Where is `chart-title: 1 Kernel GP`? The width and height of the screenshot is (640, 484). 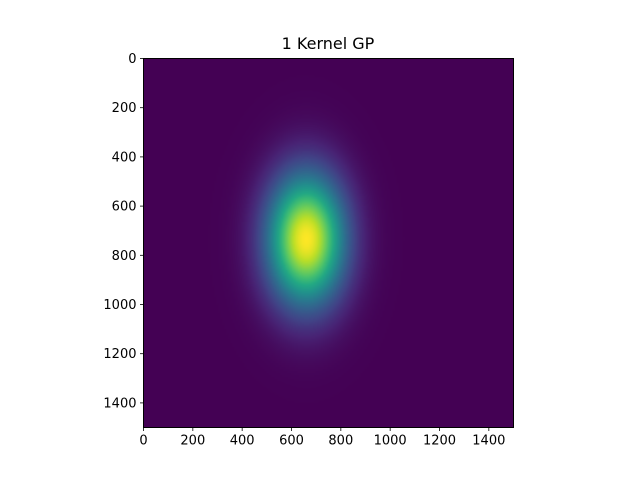 chart-title: 1 Kernel GP is located at coordinates (328, 43).